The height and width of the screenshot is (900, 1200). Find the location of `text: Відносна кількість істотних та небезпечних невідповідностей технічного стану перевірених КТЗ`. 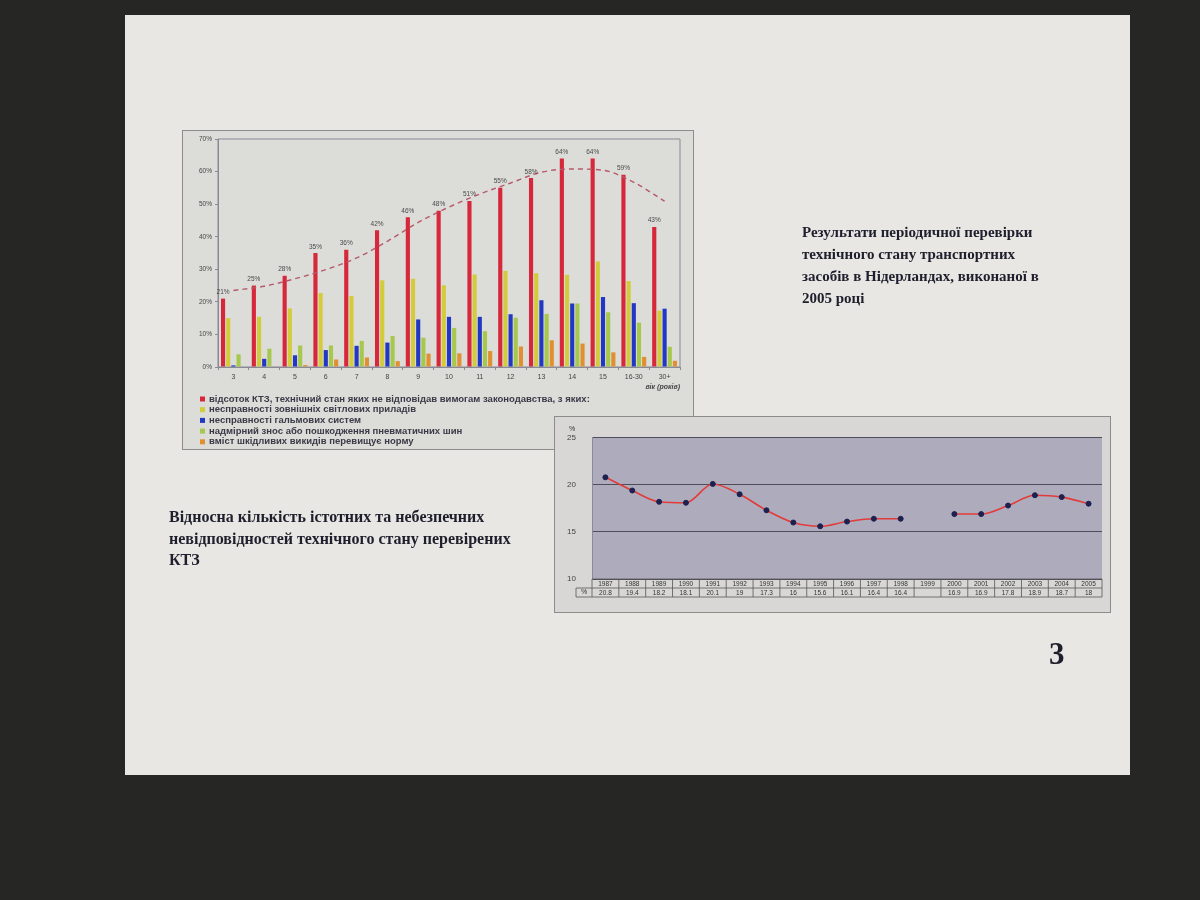

text: Відносна кількість істотних та небезпечних невідповідностей технічного стану перевірених КТЗ is located at coordinates (340, 538).